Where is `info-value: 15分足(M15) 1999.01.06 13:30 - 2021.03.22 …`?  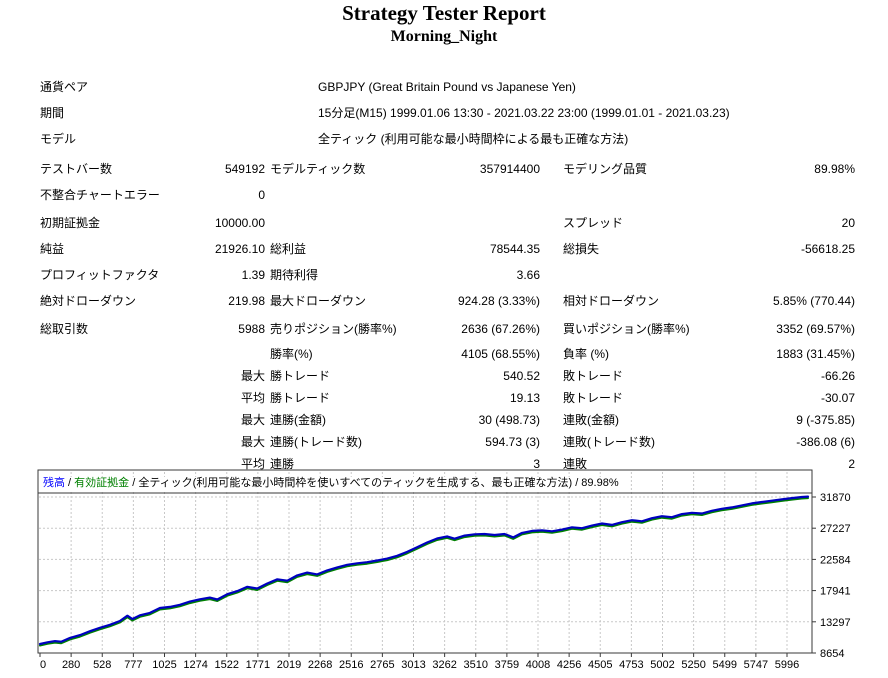
info-value: 15分足(M15) 1999.01.06 13:30 - 2021.03.22 … is located at coordinates (524, 113).